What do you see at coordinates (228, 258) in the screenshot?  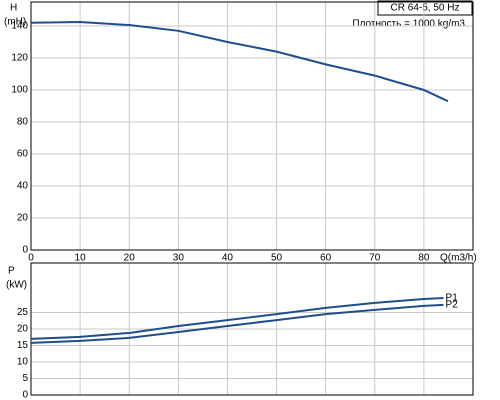 I see `x-tick-label: 40` at bounding box center [228, 258].